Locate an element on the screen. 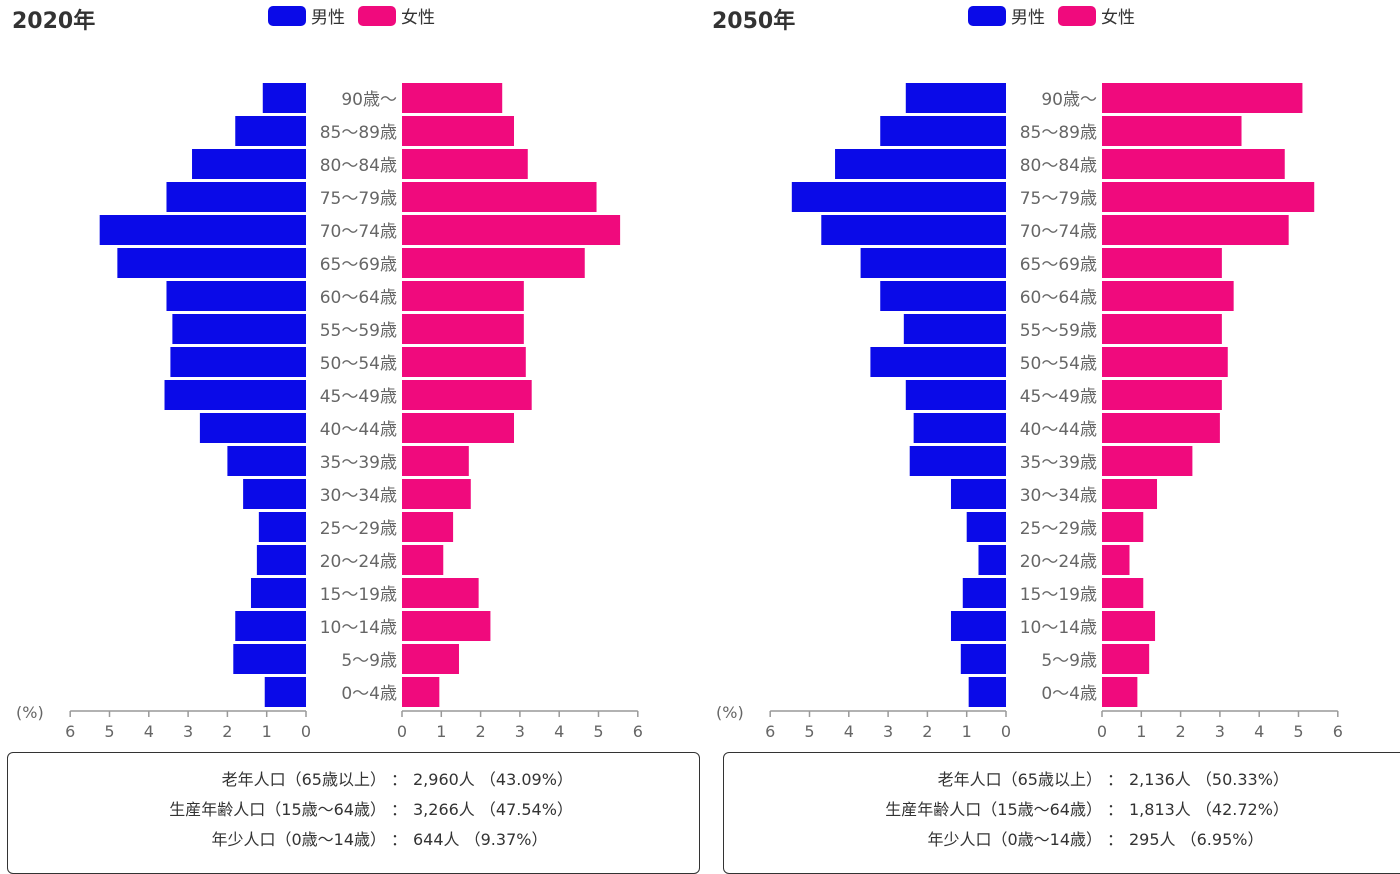  summary-row-working: 生産年齢人口（15歳〜64歳） ： 1,813人 （42.72%） is located at coordinates (1062, 810).